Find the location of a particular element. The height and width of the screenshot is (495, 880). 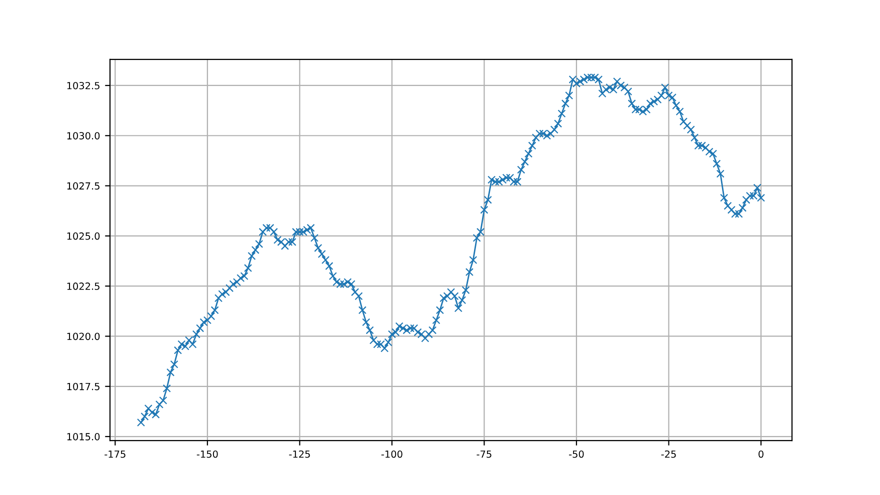

x-tick-label: -100 is located at coordinates (391, 454).